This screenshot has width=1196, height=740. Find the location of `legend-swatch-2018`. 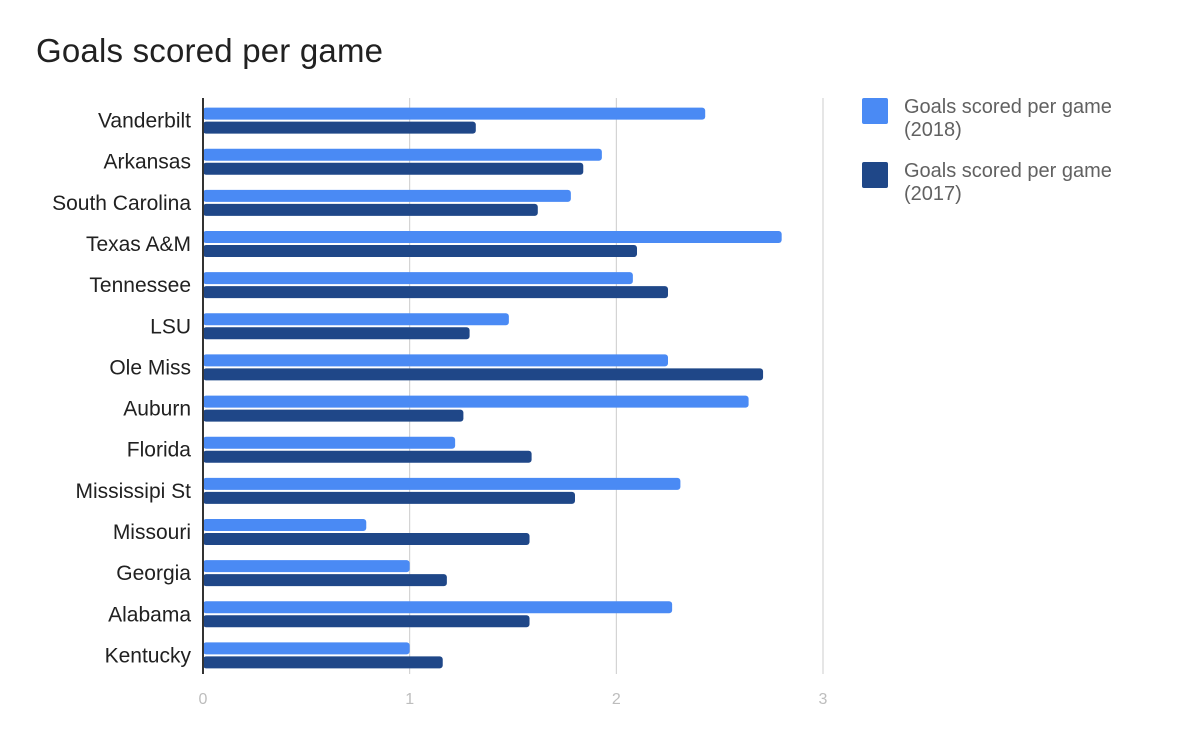

legend-swatch-2018 is located at coordinates (875, 111).